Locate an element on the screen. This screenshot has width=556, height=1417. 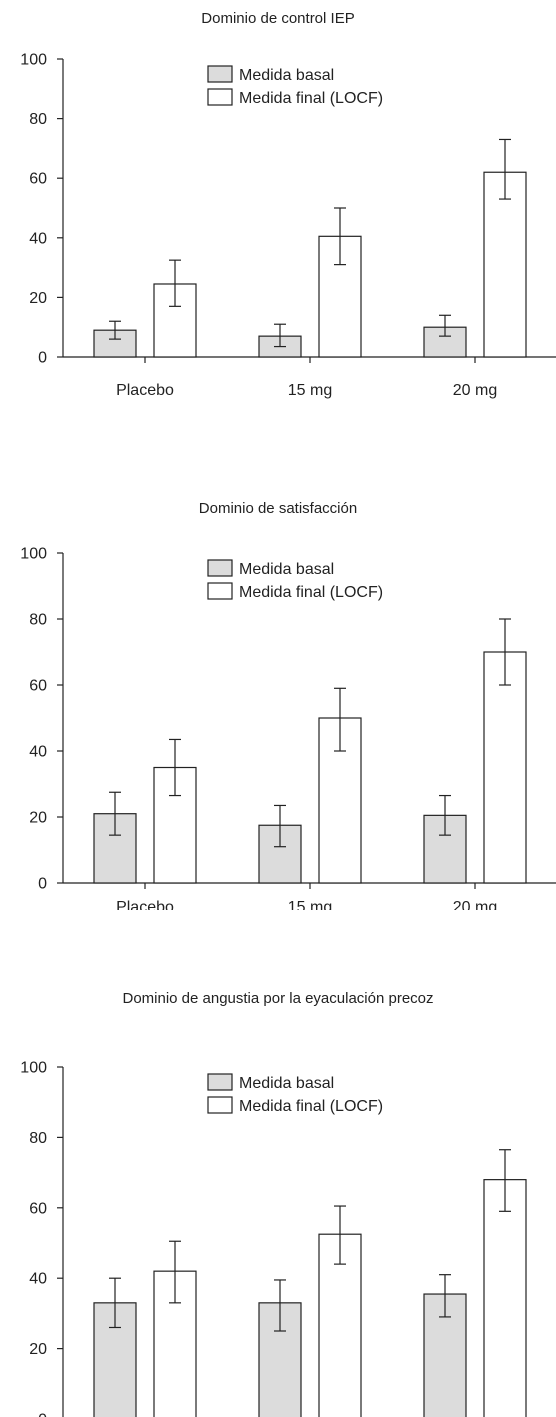
chart-title: Dominio de control IEP is located at coordinates (277, 18).